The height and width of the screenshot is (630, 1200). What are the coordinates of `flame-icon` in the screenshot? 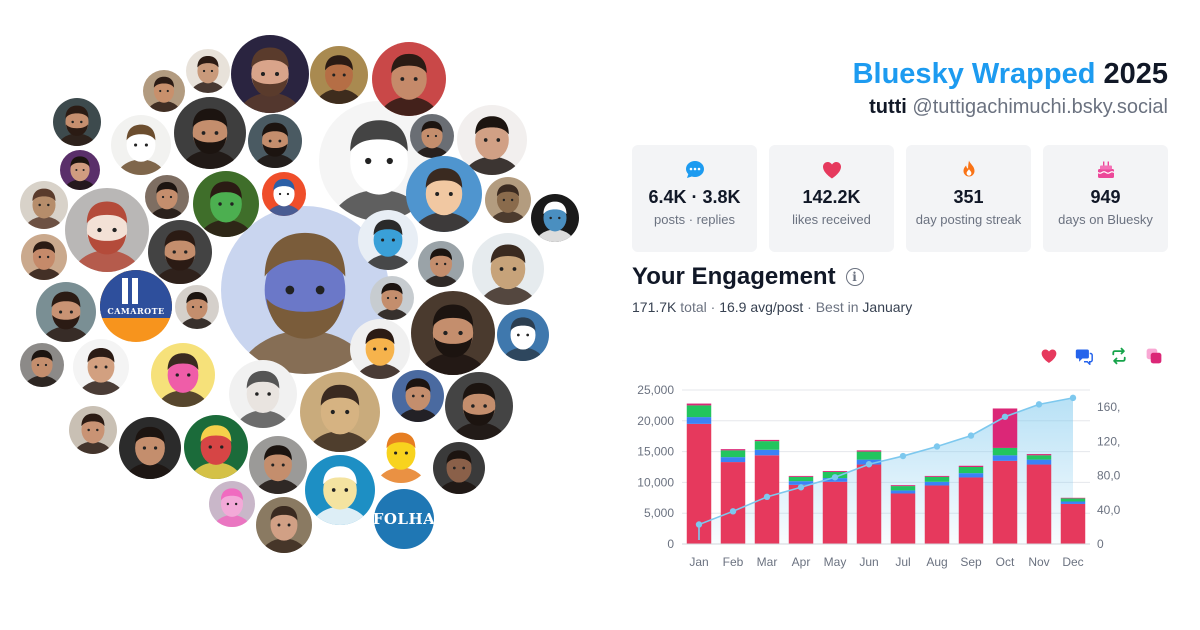 It's located at (968, 170).